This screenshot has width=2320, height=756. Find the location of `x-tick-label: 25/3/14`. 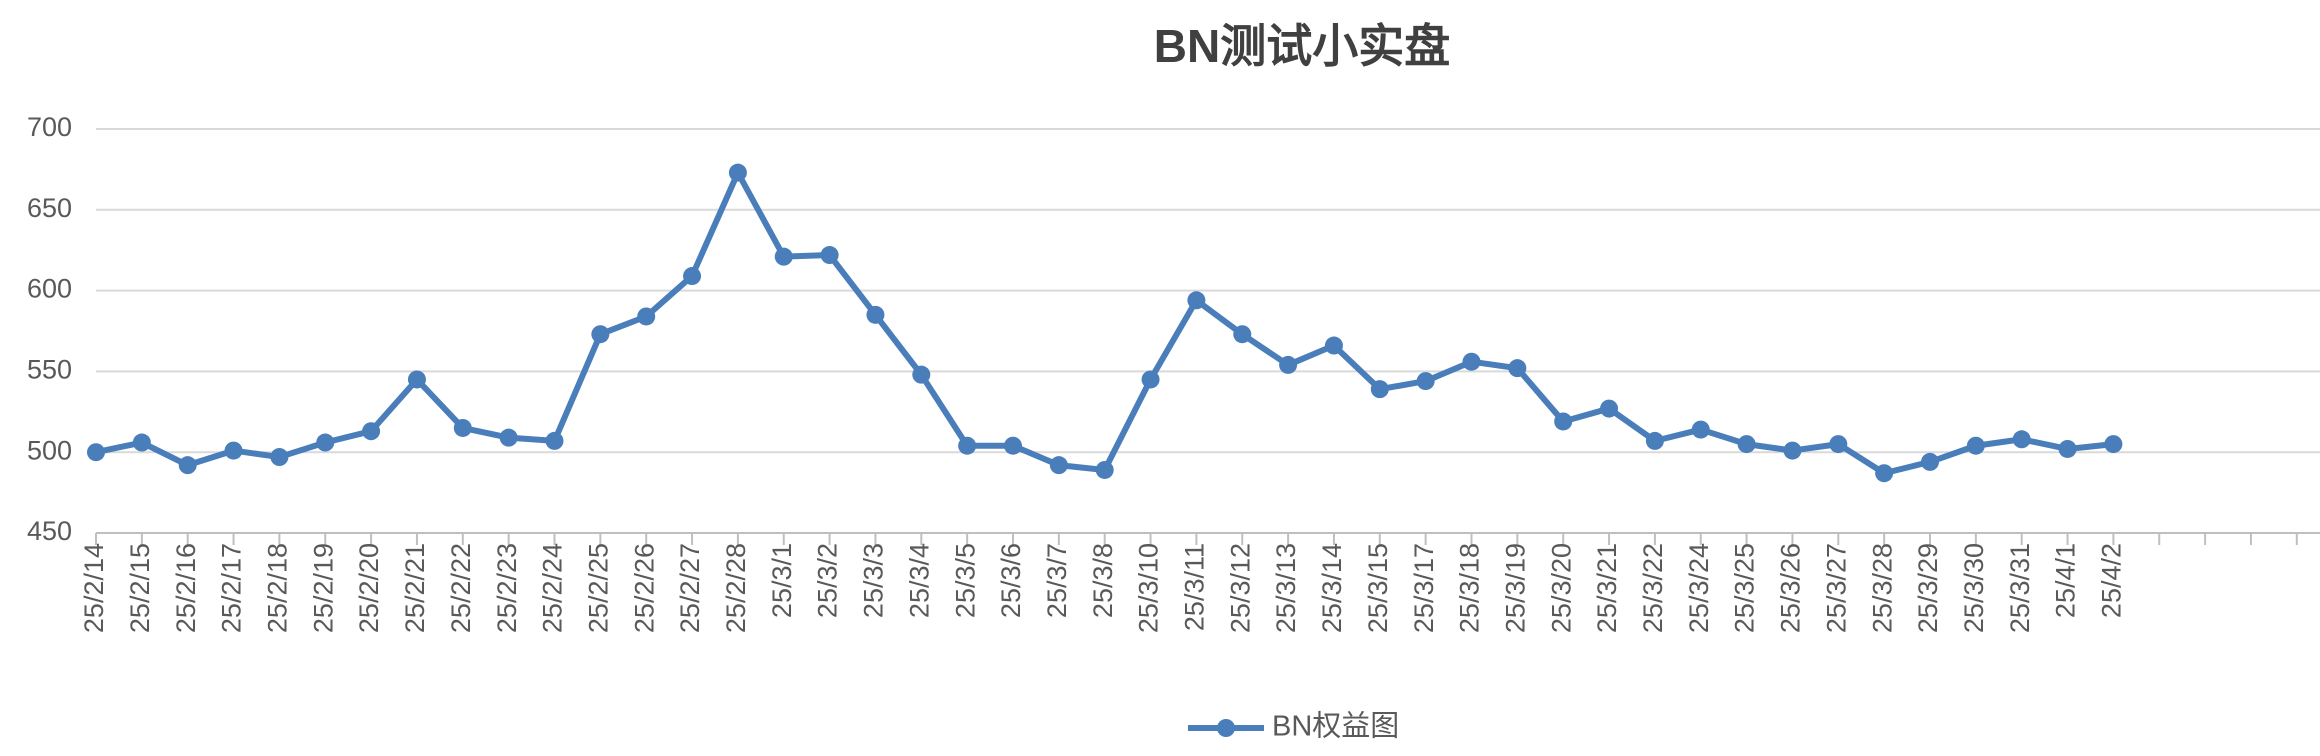

x-tick-label: 25/3/14 is located at coordinates (1332, 588).